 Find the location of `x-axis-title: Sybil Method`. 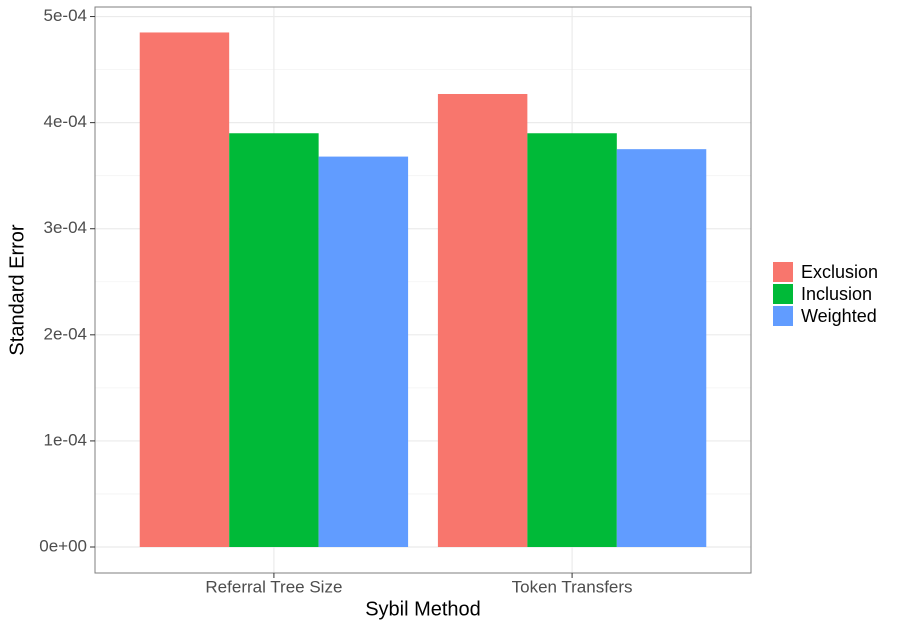

x-axis-title: Sybil Method is located at coordinates (423, 609).